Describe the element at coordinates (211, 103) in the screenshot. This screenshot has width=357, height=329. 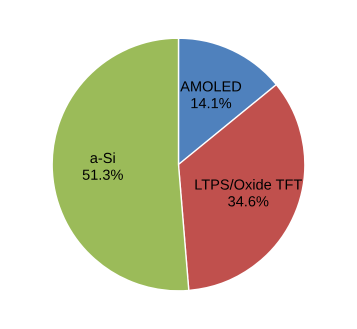
I see `data-label: 14.1%` at that location.